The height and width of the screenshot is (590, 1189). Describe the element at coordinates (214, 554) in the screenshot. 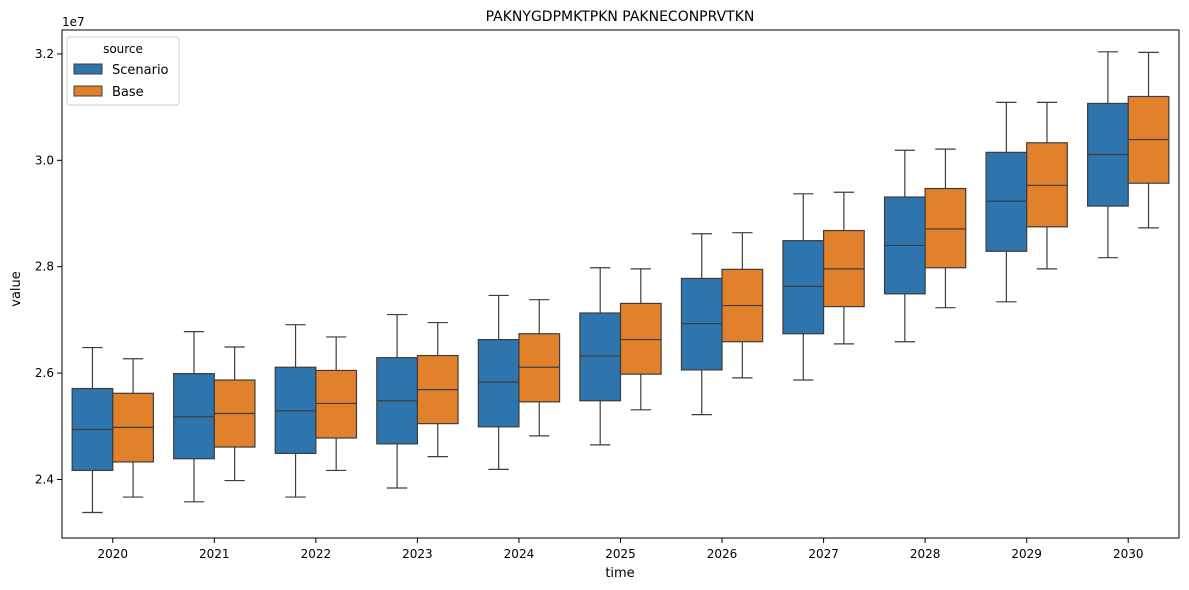

I see `x-tick-label-2021: 2021` at that location.